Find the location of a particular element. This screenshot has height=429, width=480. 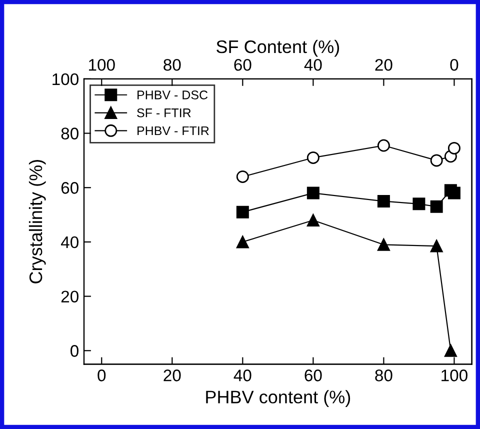

y-tick-label: 100 is located at coordinates (65, 79).